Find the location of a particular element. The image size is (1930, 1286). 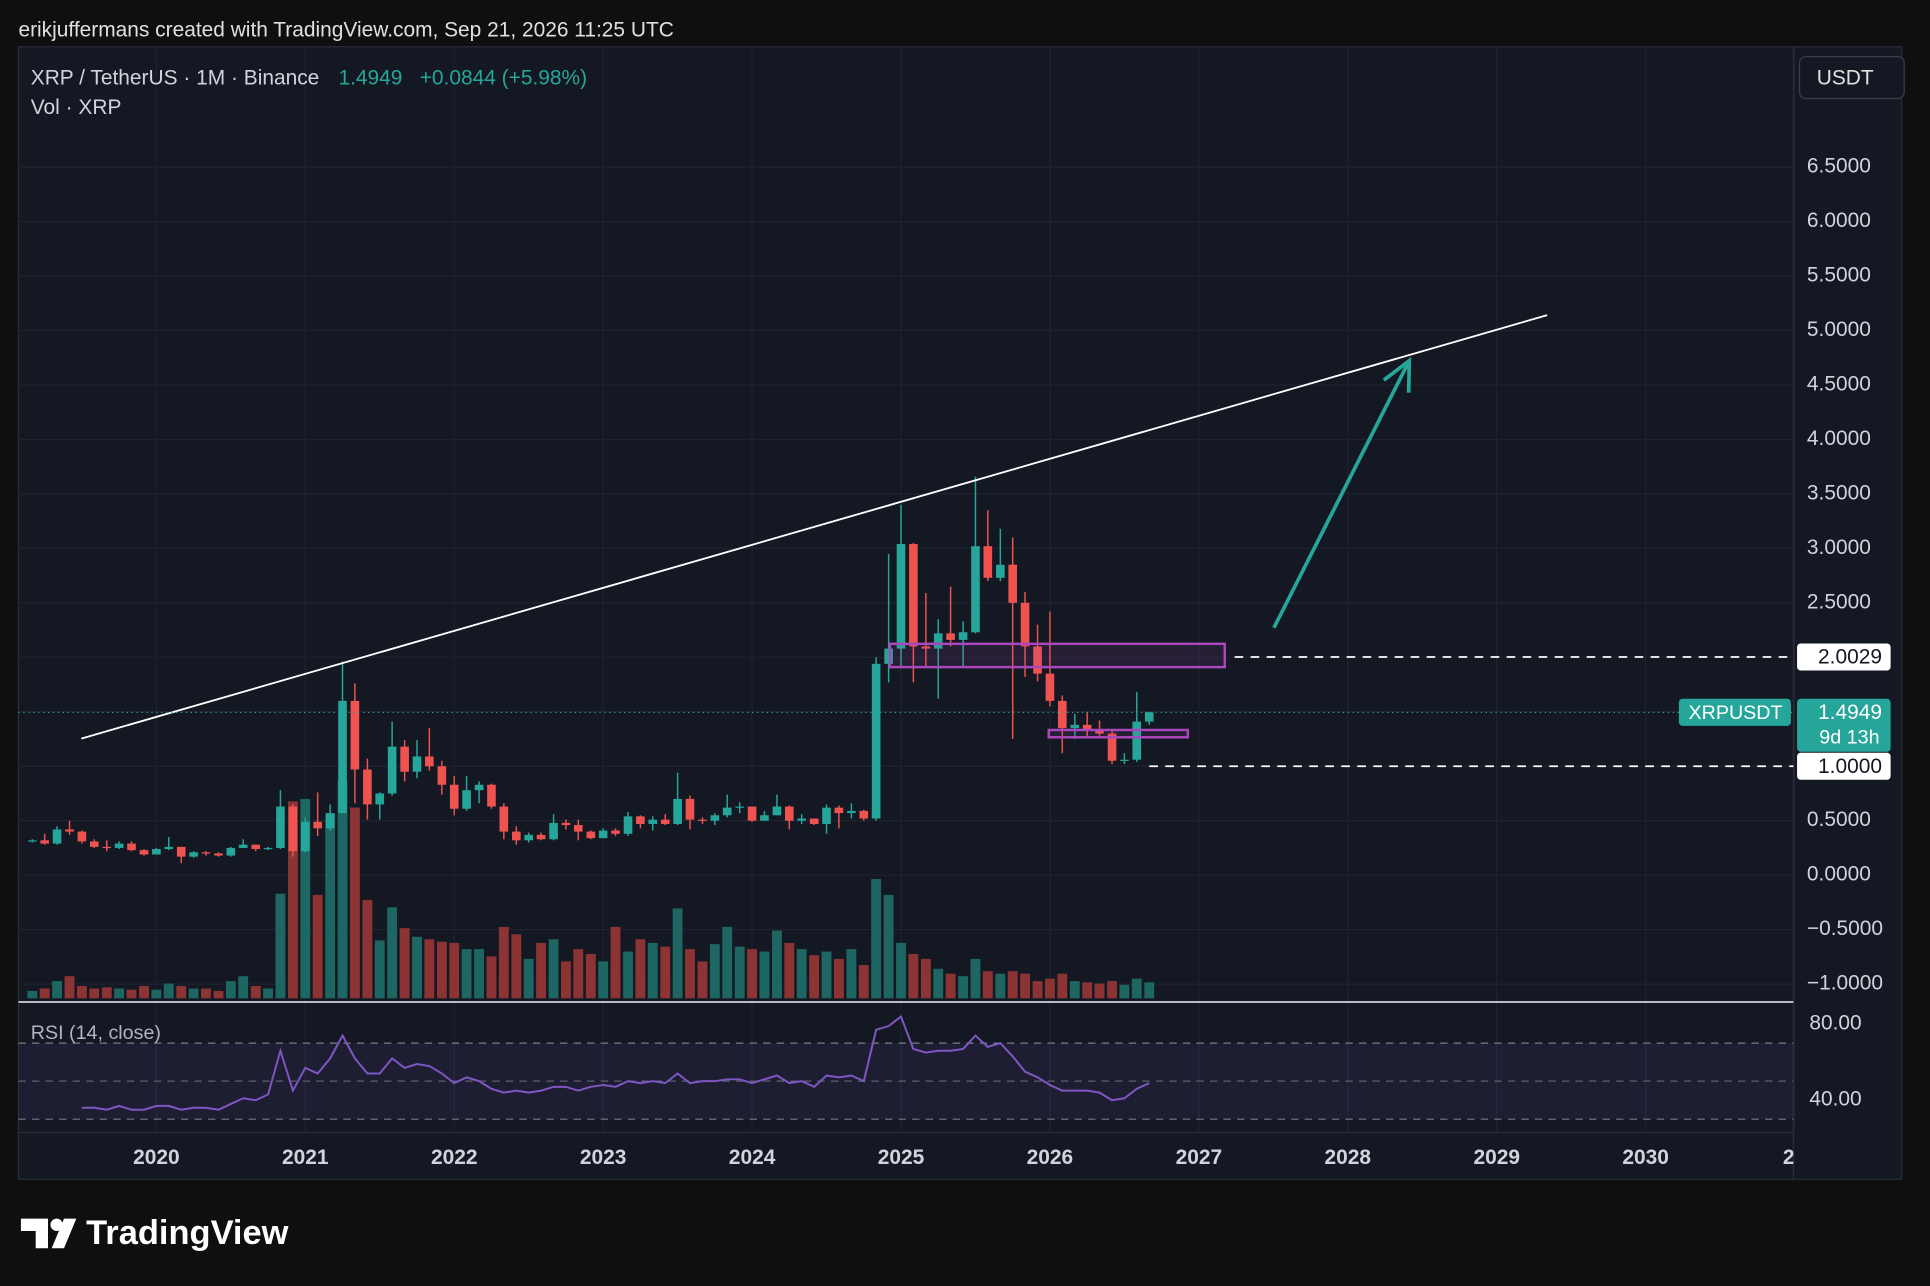

rsi-tick-label: 40.00 is located at coordinates (1835, 1099).